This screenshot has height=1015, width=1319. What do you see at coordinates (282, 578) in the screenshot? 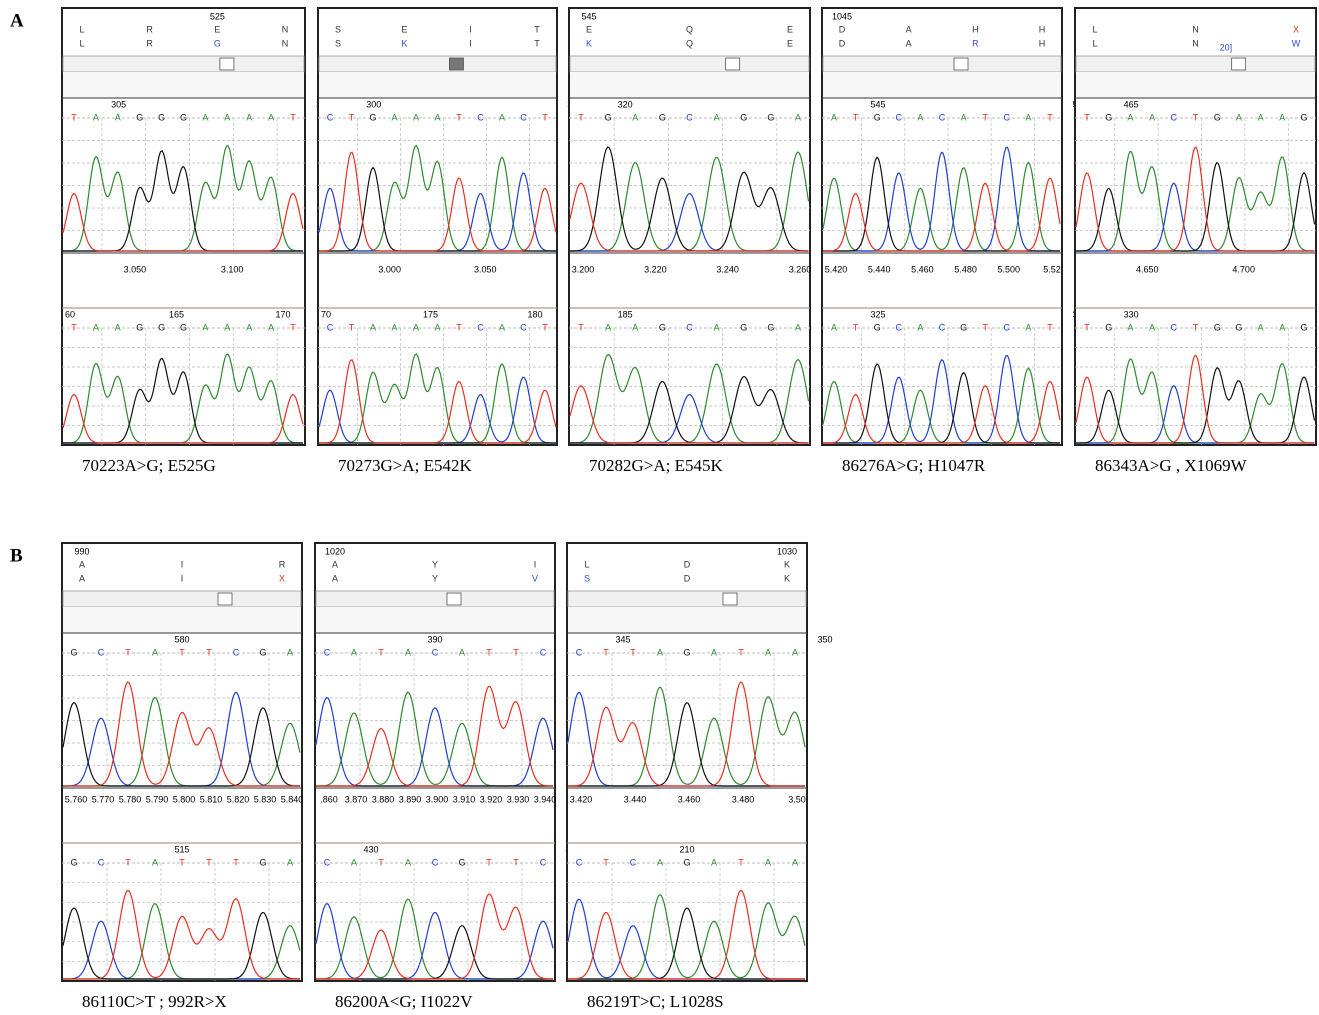
I see `alt-amino-acid: X` at bounding box center [282, 578].